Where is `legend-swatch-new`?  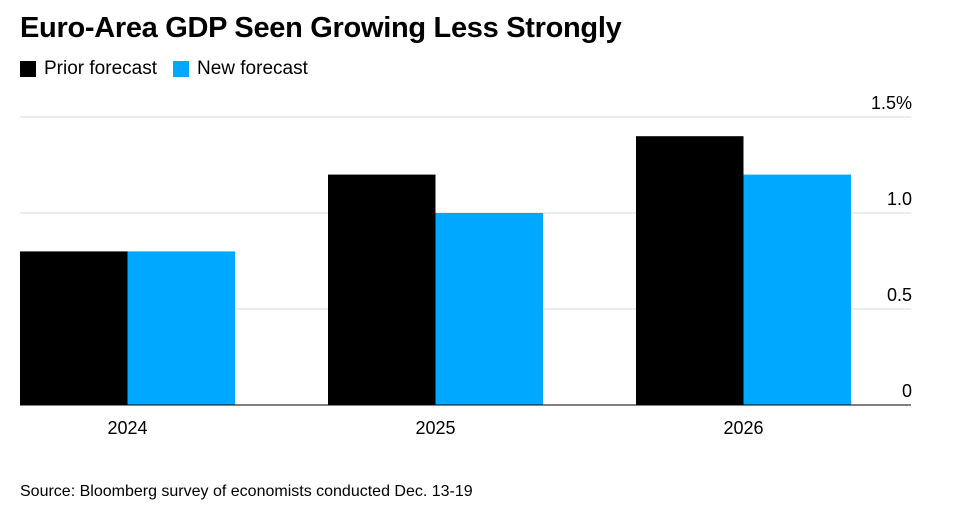 legend-swatch-new is located at coordinates (180, 69).